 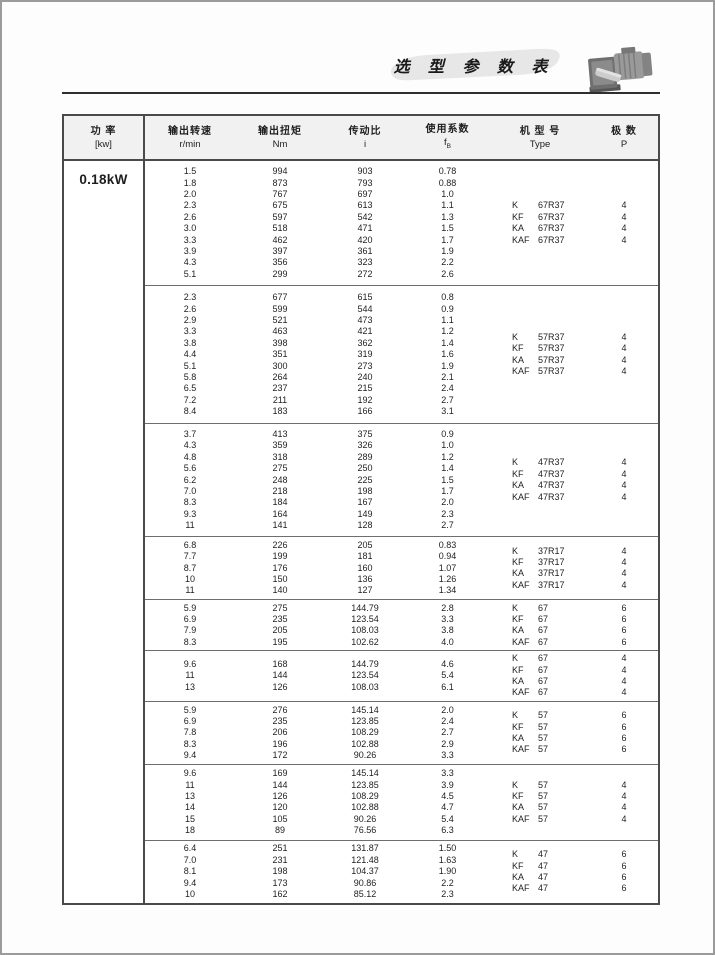 What do you see at coordinates (317, 457) in the screenshot?
I see `table-row: 4.8 318 289 1.2` at bounding box center [317, 457].